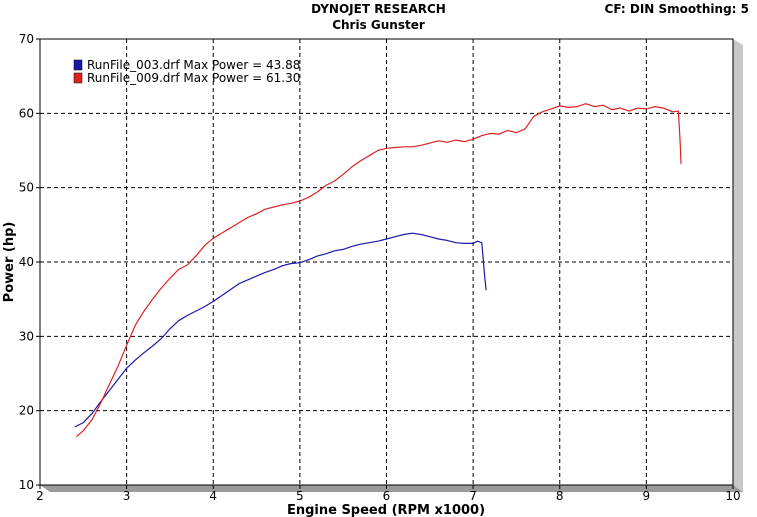 The image size is (757, 517). I want to click on x-tick-label: 9, so click(647, 496).